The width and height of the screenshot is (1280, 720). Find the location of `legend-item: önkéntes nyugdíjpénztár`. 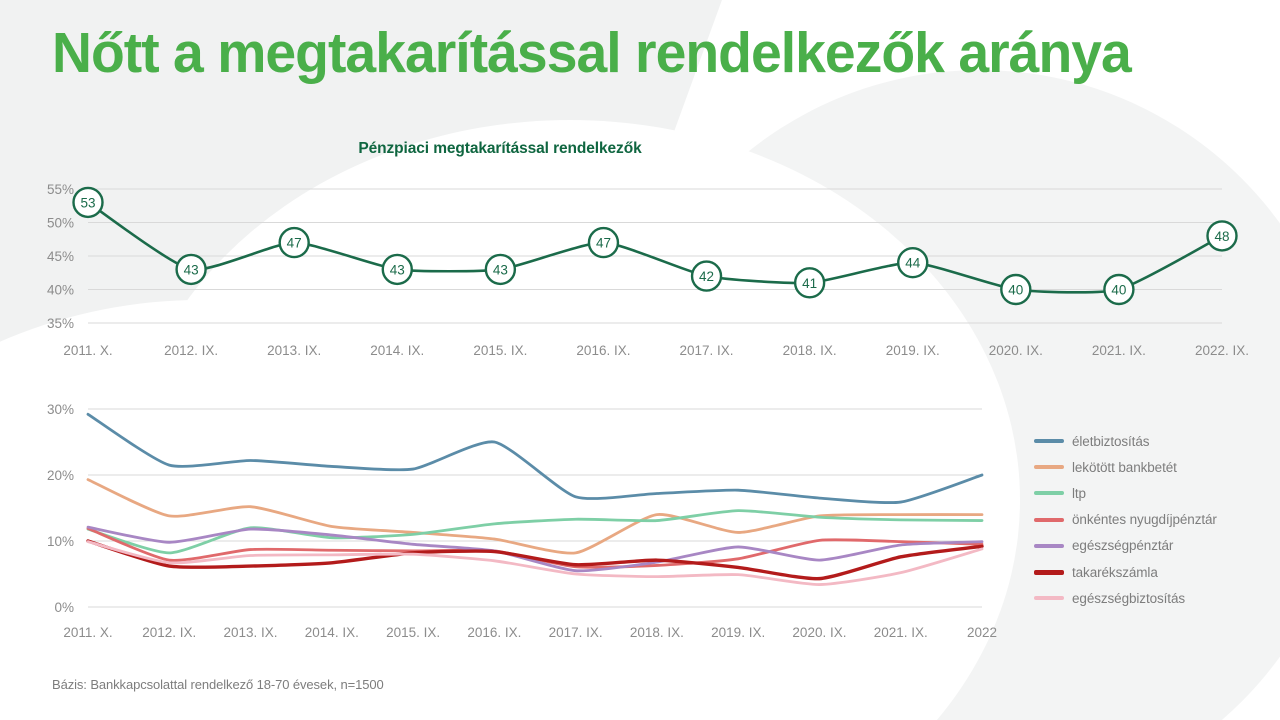

legend-item: önkéntes nyugdíjpénztár is located at coordinates (1154, 520).